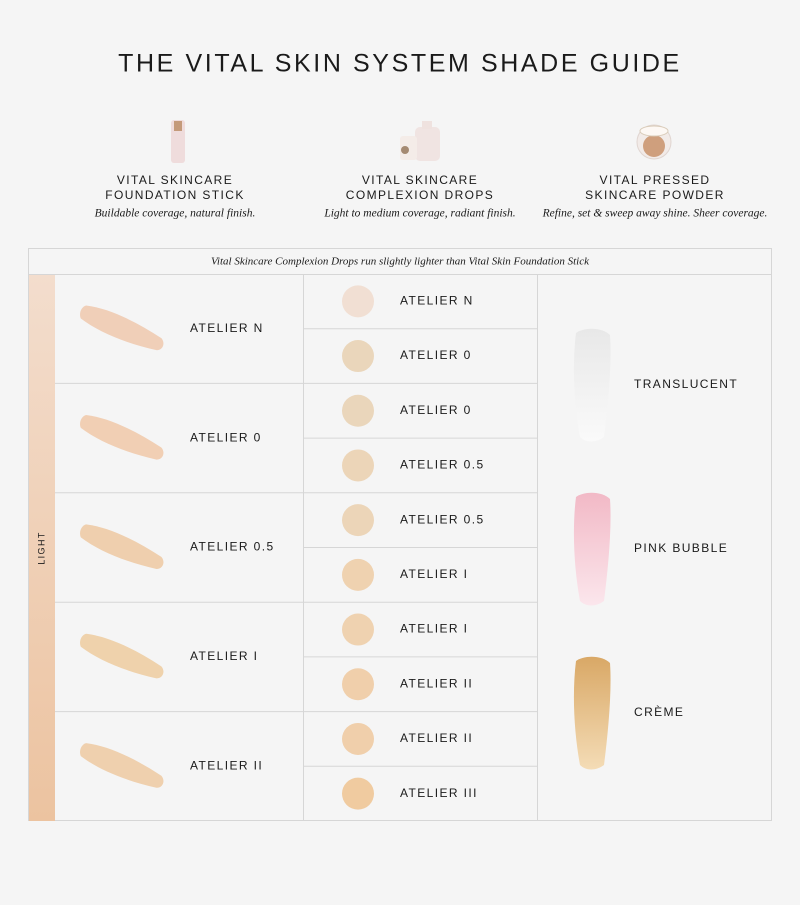 This screenshot has width=800, height=905. I want to click on shade-name: ATELIER III, so click(439, 793).